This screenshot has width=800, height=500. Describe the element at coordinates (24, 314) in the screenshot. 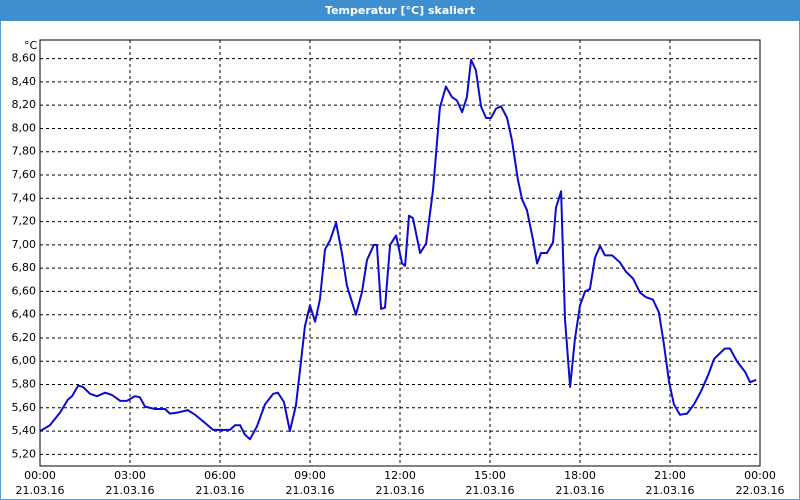

I see `y-tick-label: 6,40` at that location.